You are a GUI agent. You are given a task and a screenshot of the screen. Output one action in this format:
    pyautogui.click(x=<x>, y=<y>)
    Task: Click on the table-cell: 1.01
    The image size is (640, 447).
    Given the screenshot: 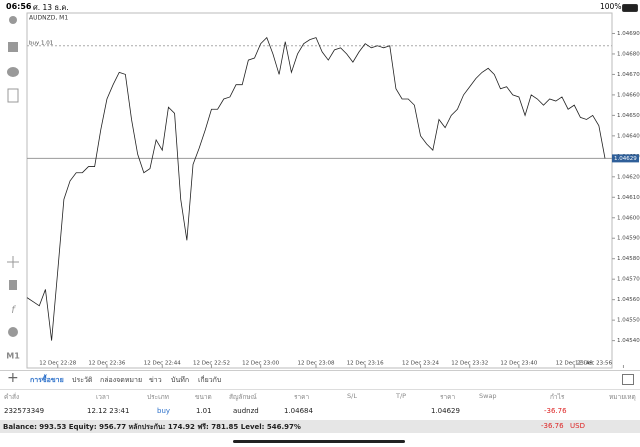 What is the action you would take?
    pyautogui.click(x=204, y=411)
    